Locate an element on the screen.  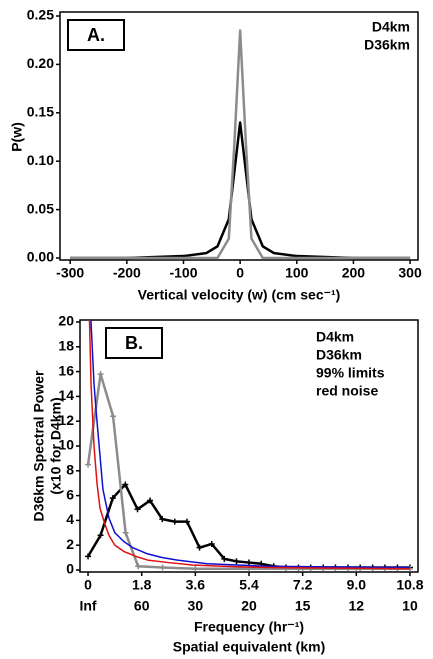
y-tick-label: 0.05 is located at coordinates (40, 208).